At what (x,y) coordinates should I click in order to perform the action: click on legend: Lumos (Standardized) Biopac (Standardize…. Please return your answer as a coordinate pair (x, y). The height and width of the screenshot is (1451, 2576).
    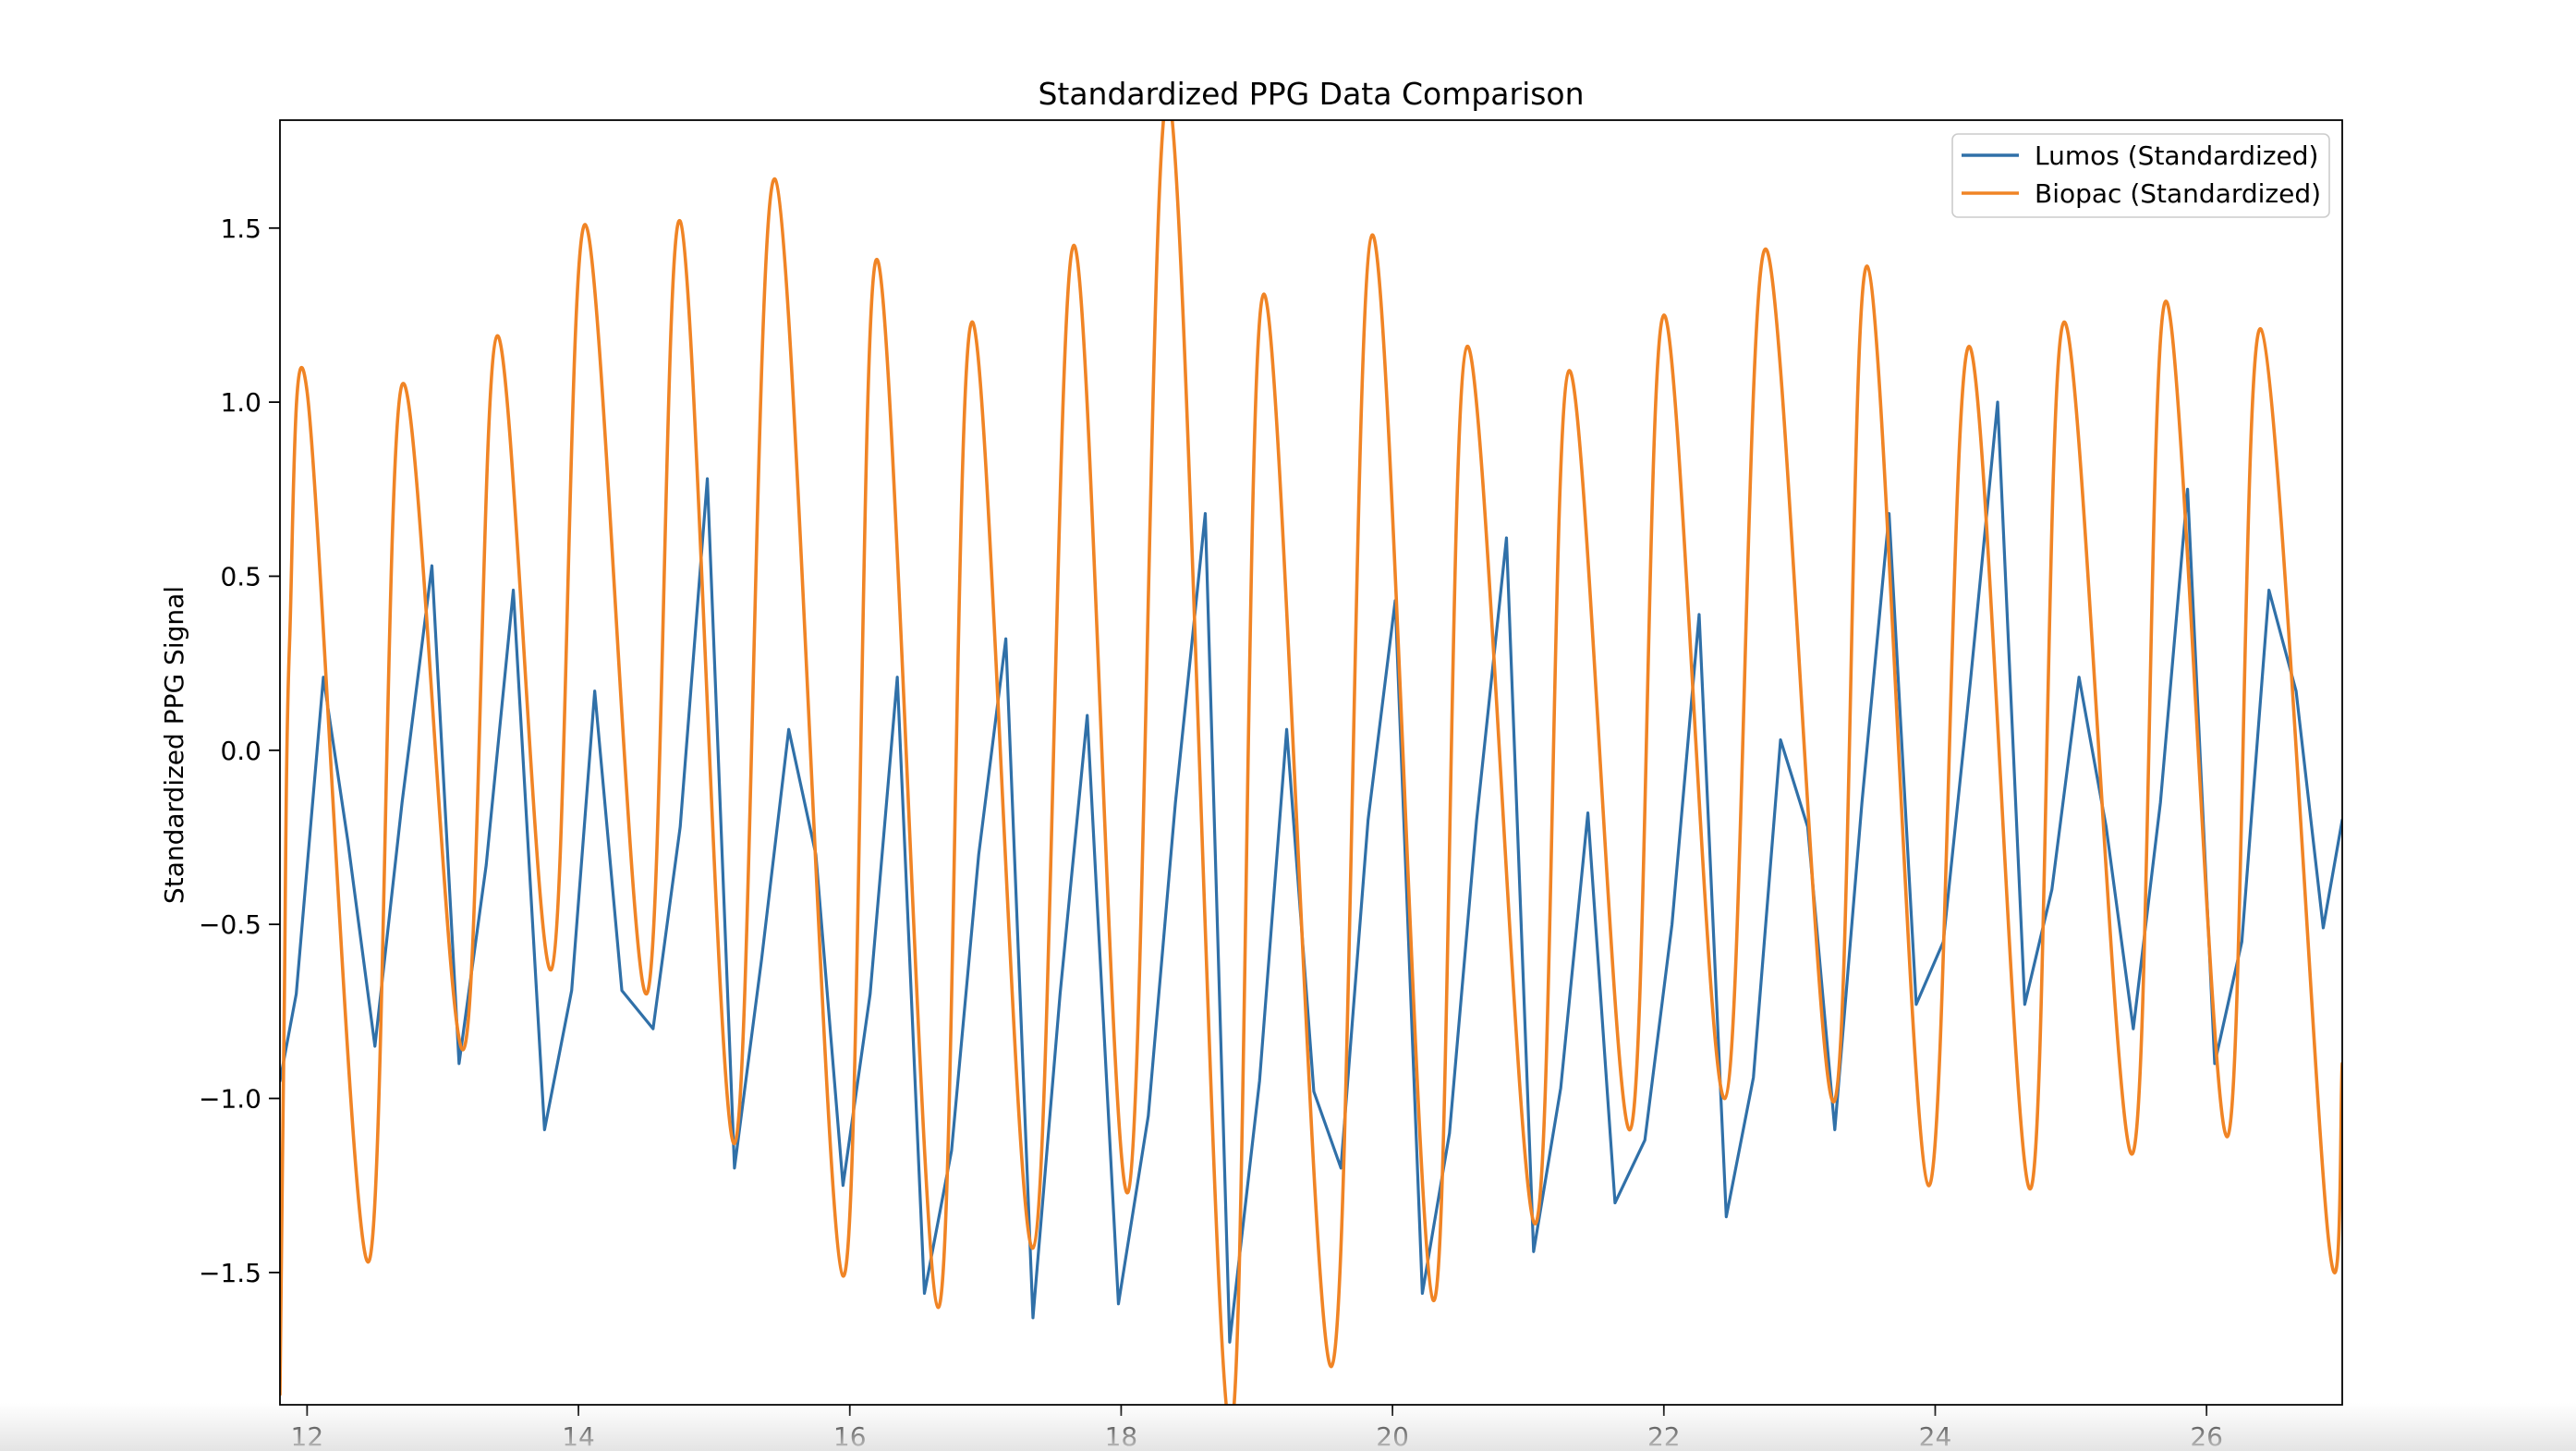
    Looking at the image, I should click on (2140, 175).